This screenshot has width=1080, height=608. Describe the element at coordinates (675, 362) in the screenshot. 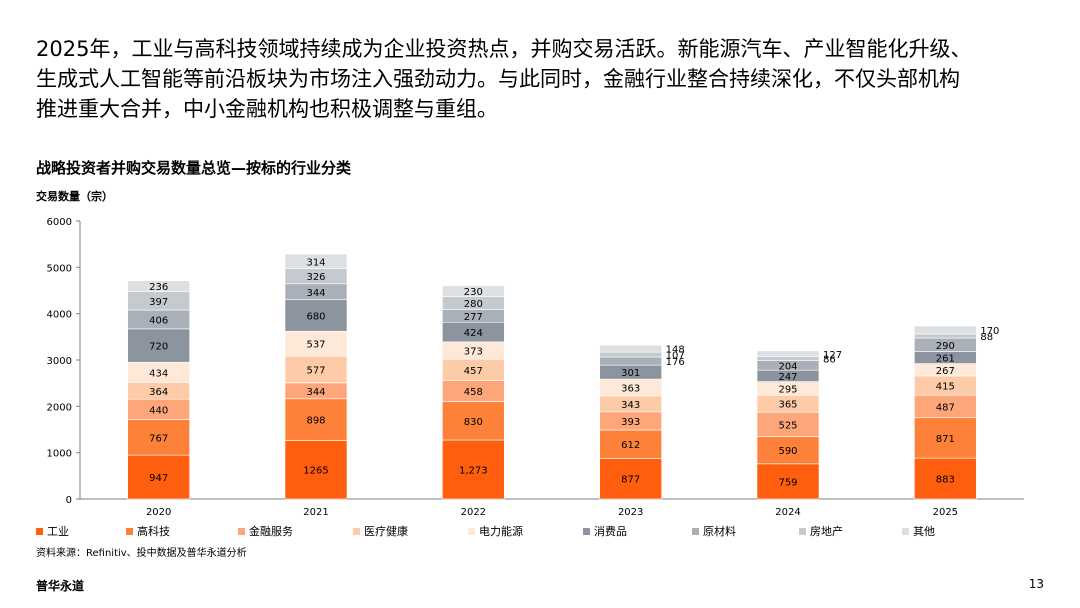

I see `bar-value-label: 176` at that location.